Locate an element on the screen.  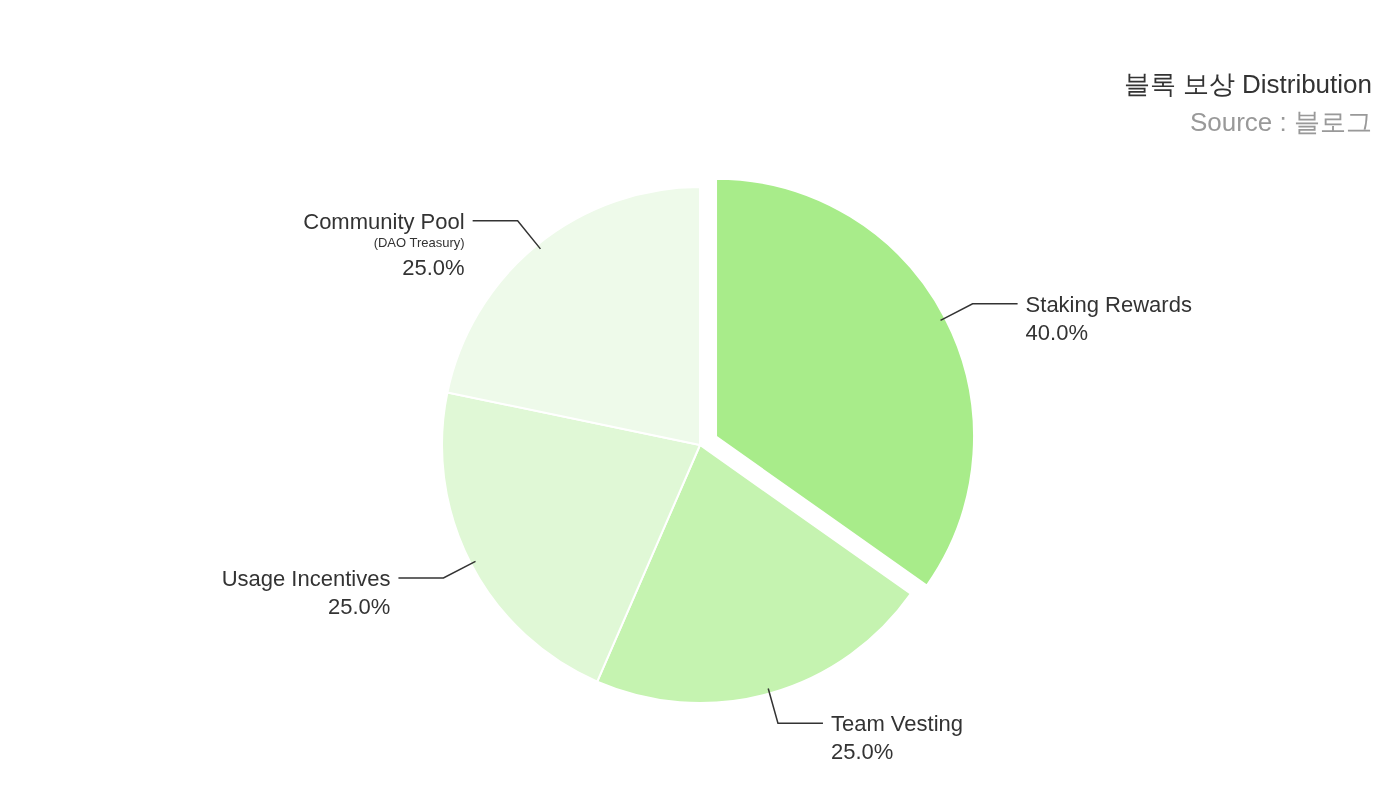
text: Source : 블로그 is located at coordinates (1280, 122).